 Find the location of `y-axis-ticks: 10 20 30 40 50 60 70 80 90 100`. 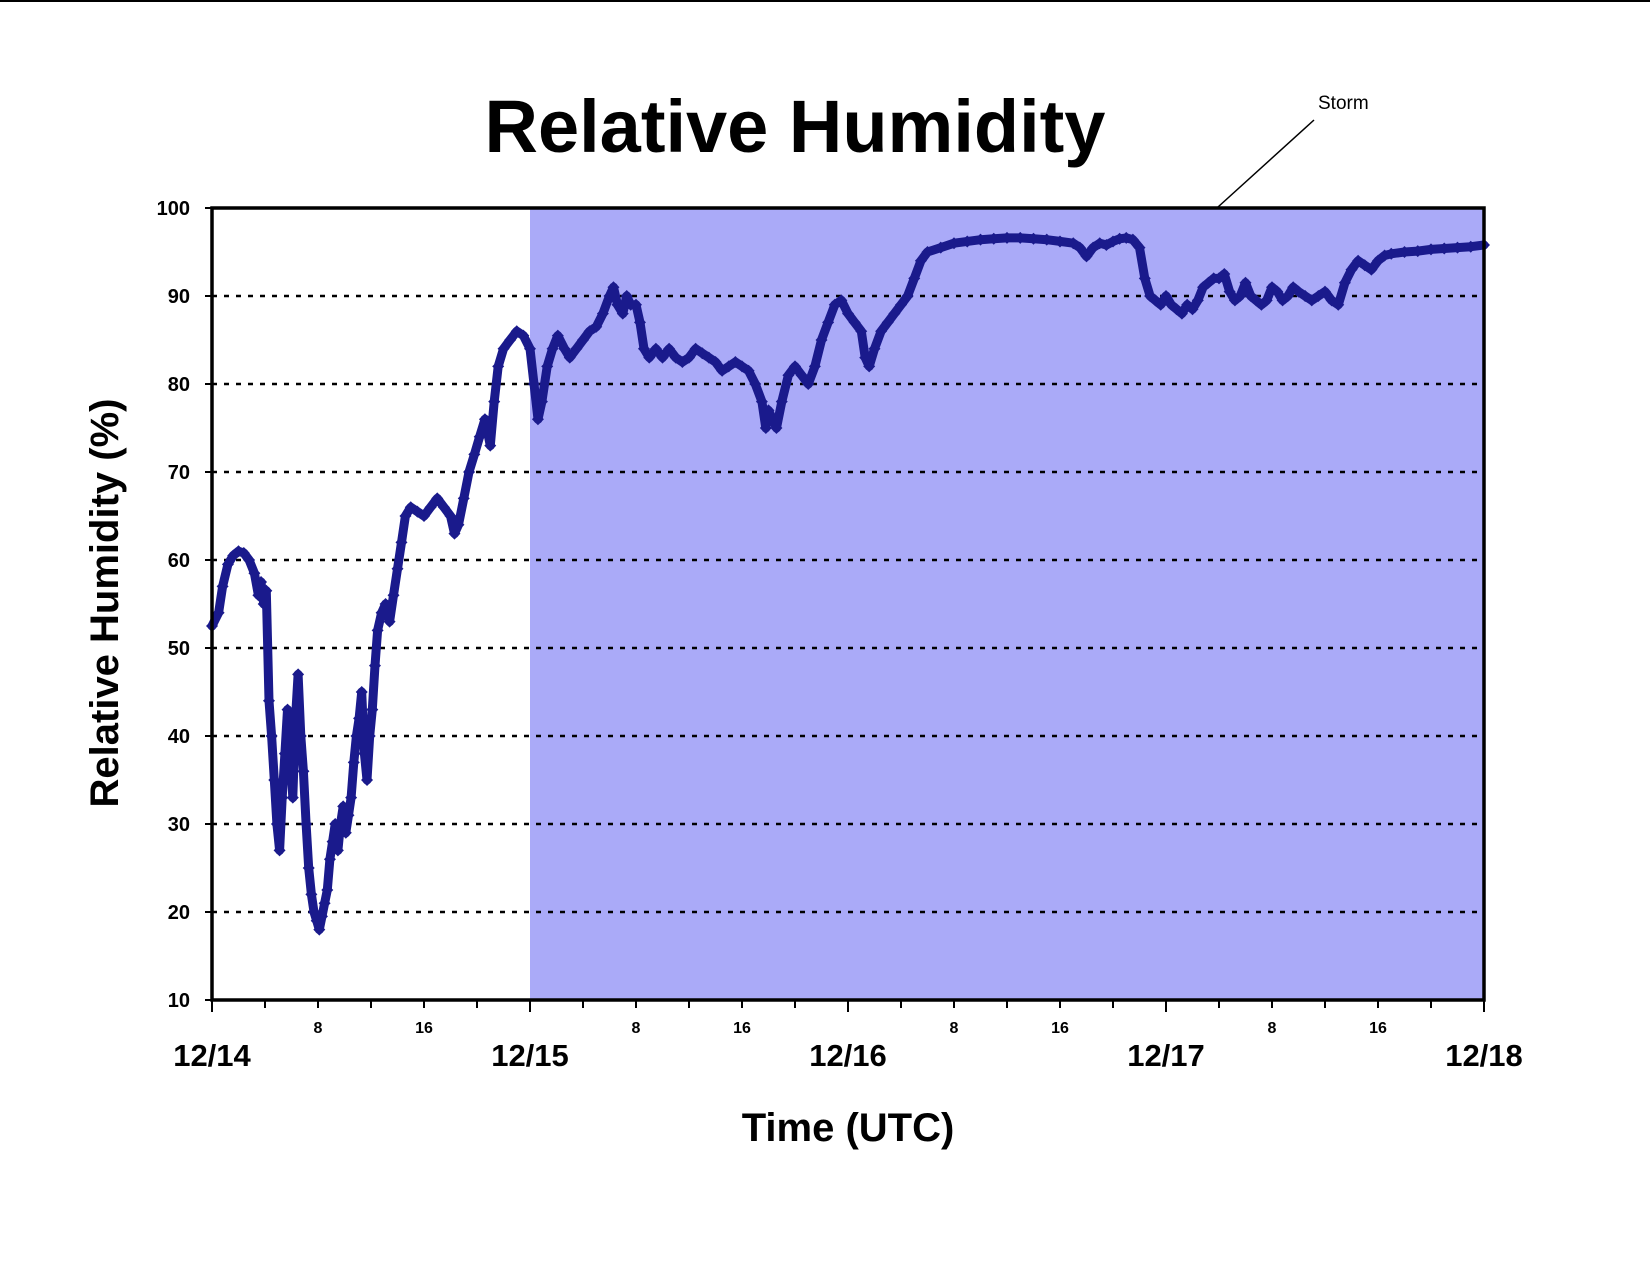

y-axis-ticks: 10 20 30 40 50 60 70 80 90 100 is located at coordinates (184, 605).